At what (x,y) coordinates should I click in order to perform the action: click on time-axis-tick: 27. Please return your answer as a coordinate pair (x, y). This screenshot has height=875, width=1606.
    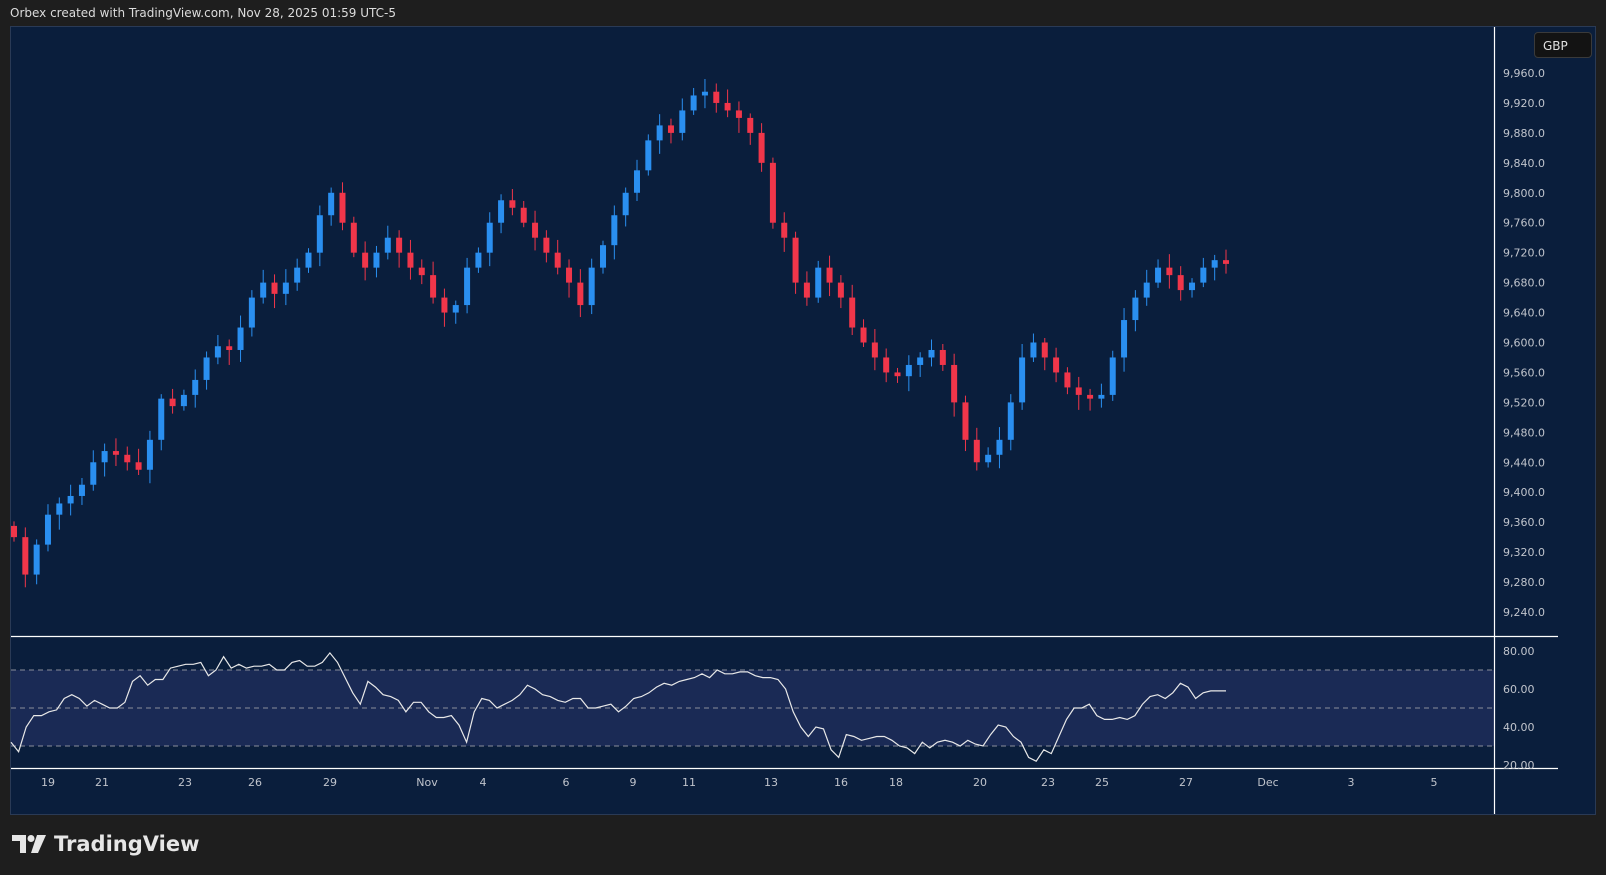
    Looking at the image, I should click on (1186, 782).